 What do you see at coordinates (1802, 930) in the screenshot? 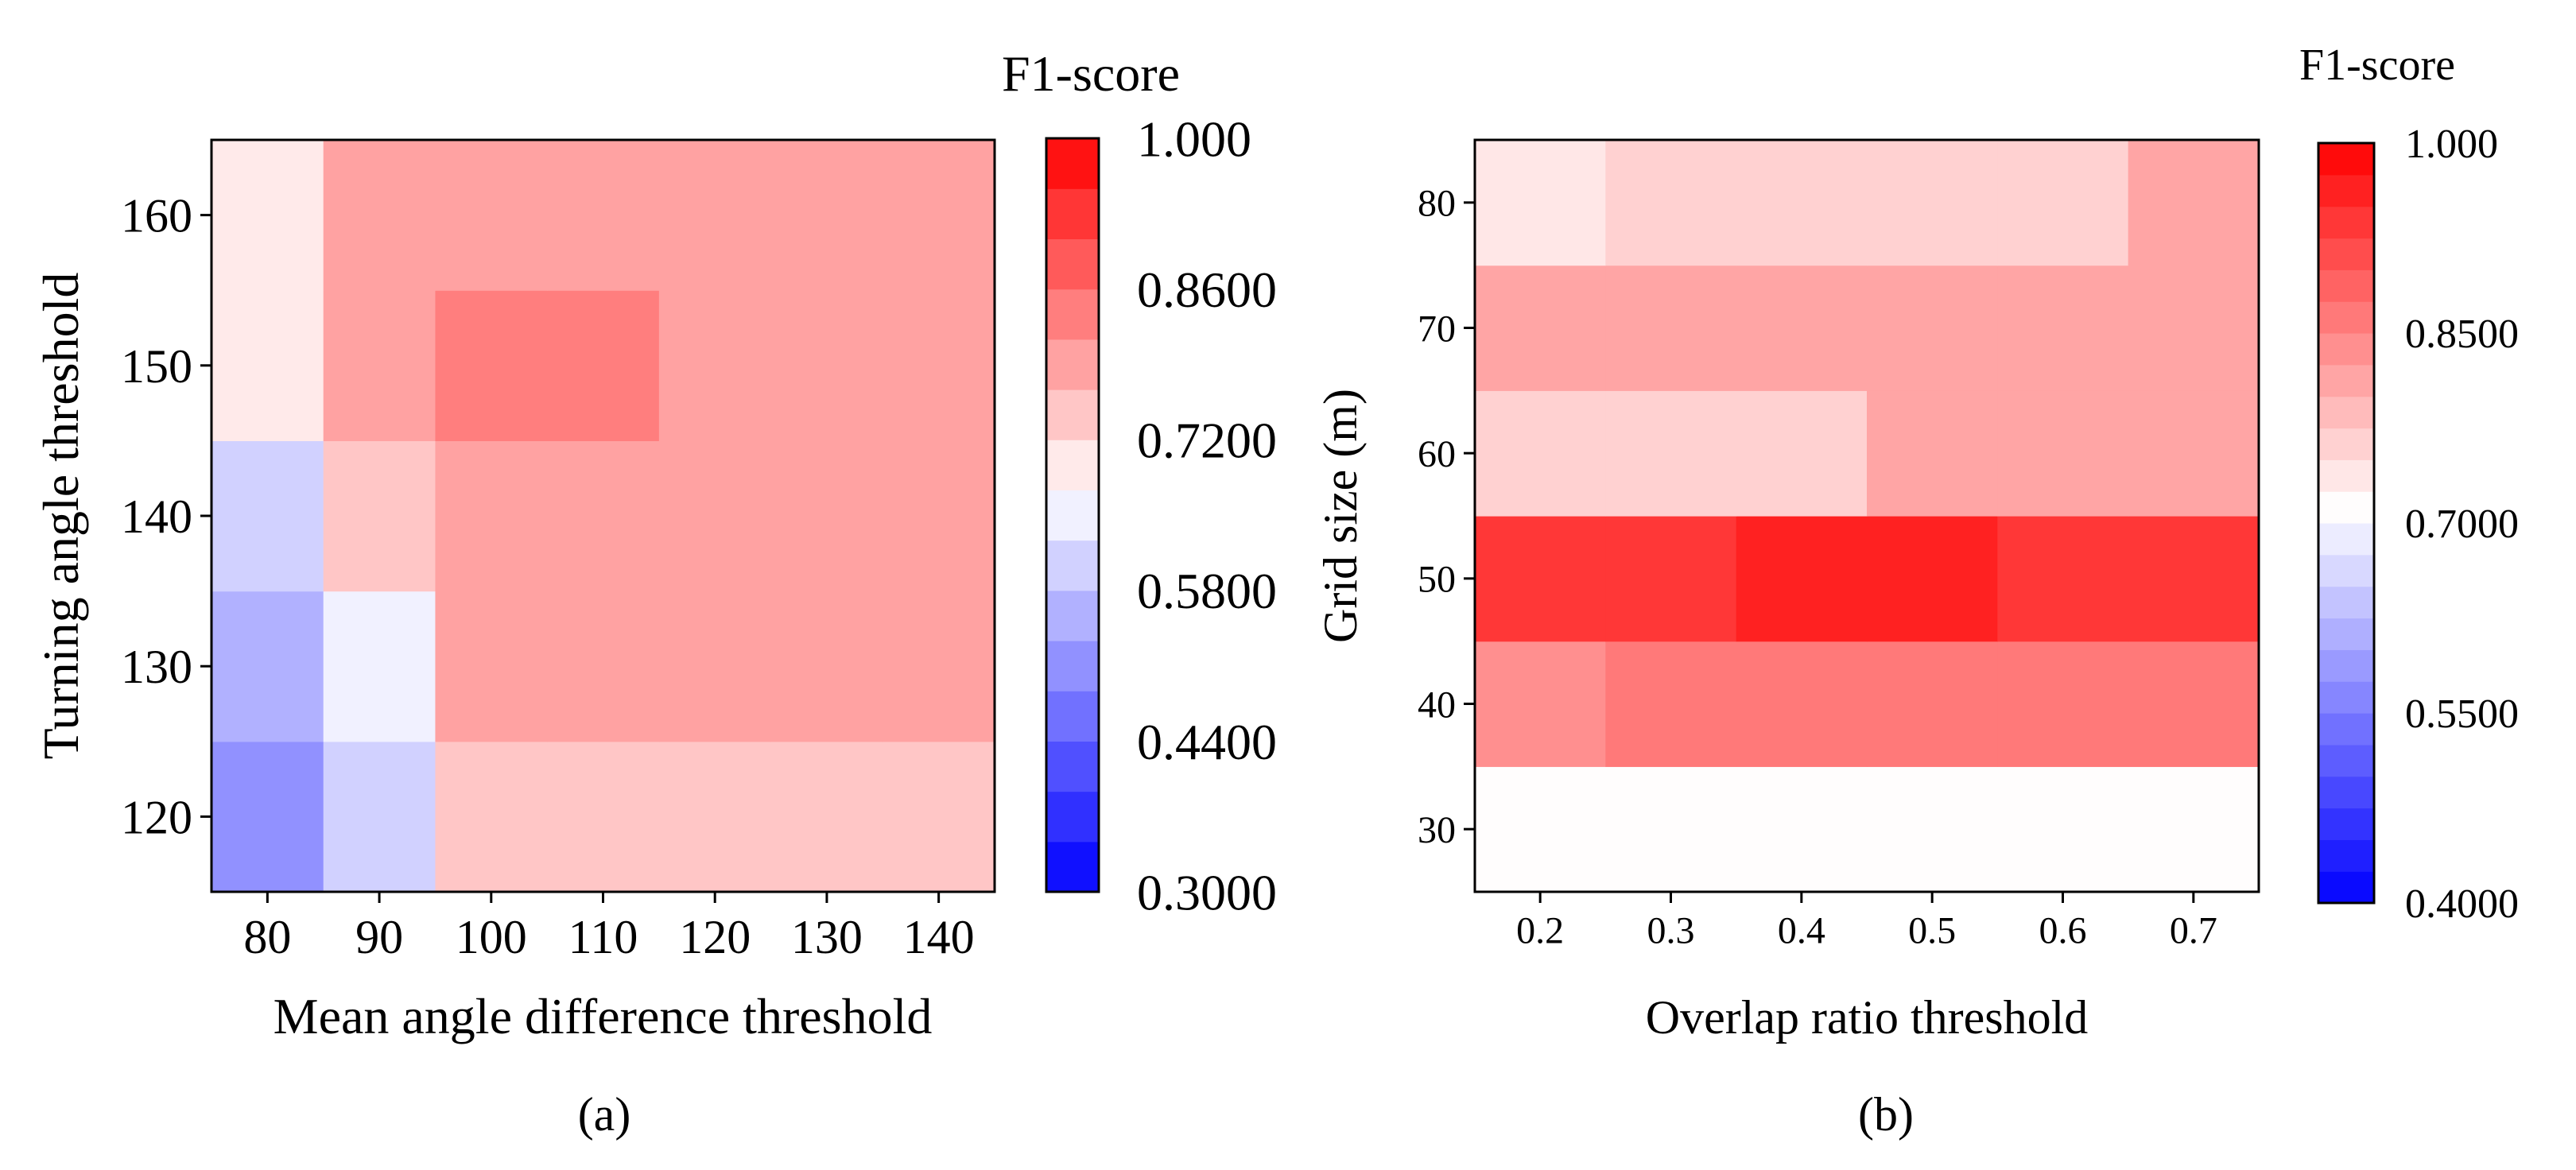
I see `x-tick-label: 0.4` at bounding box center [1802, 930].